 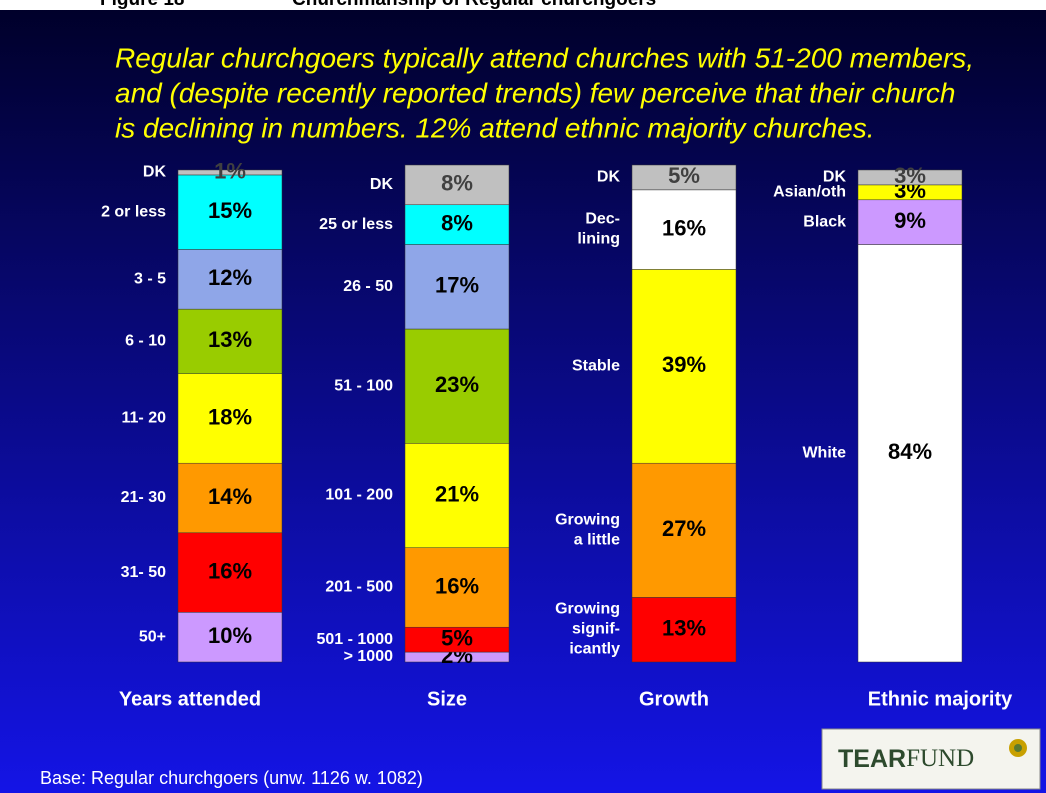 I want to click on category-label: 26 - 50, so click(x=368, y=286).